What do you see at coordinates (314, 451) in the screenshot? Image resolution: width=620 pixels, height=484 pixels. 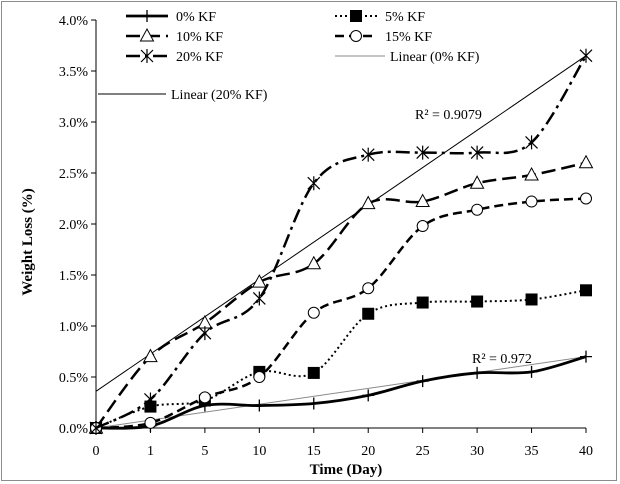 I see `x-tick-label: 15` at bounding box center [314, 451].